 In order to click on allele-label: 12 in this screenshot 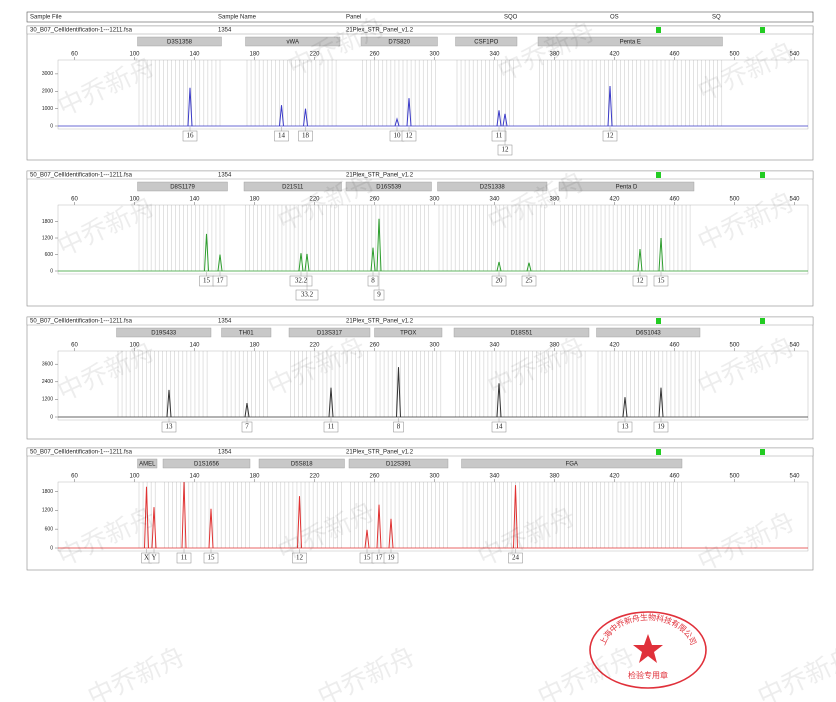, I will do `click(300, 558)`.